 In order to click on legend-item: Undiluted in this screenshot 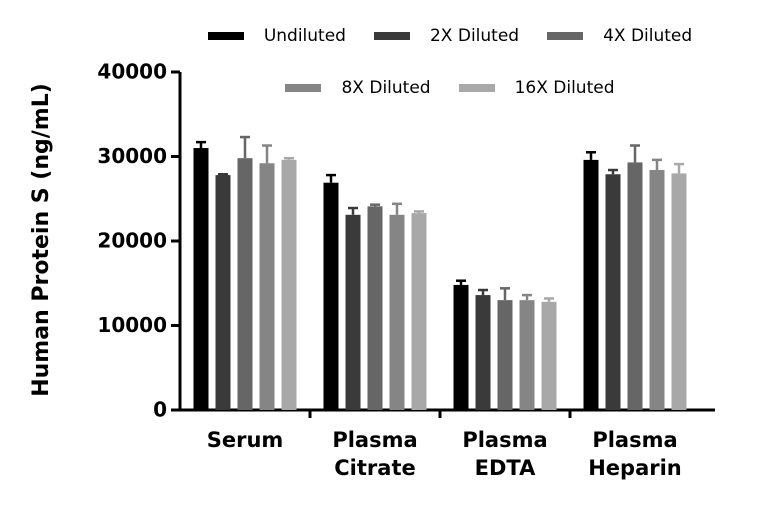, I will do `click(276, 36)`.